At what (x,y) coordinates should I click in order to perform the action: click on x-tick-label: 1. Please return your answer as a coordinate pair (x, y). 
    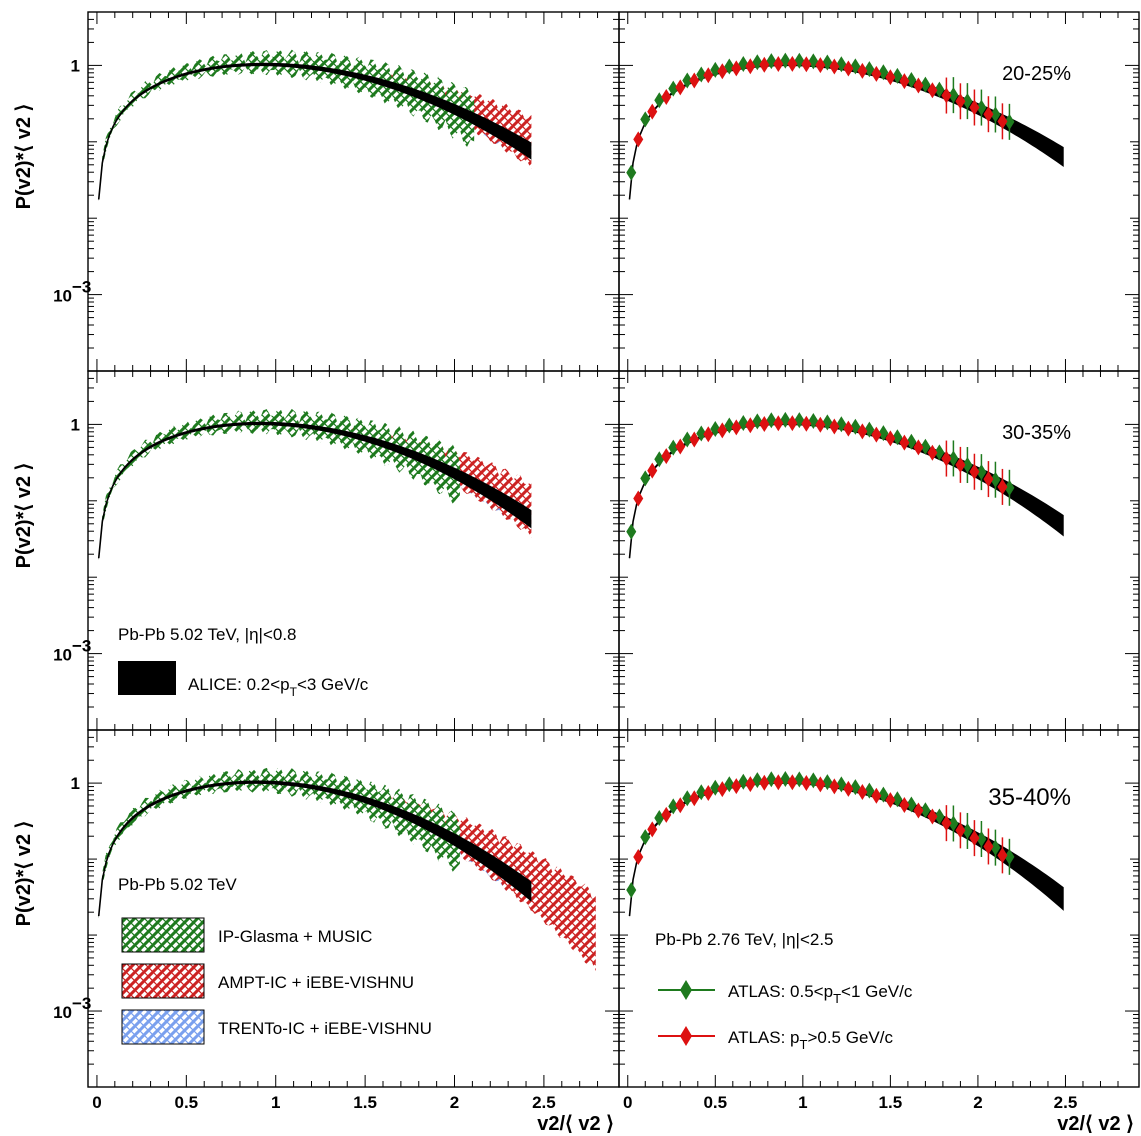
    Looking at the image, I should click on (802, 1102).